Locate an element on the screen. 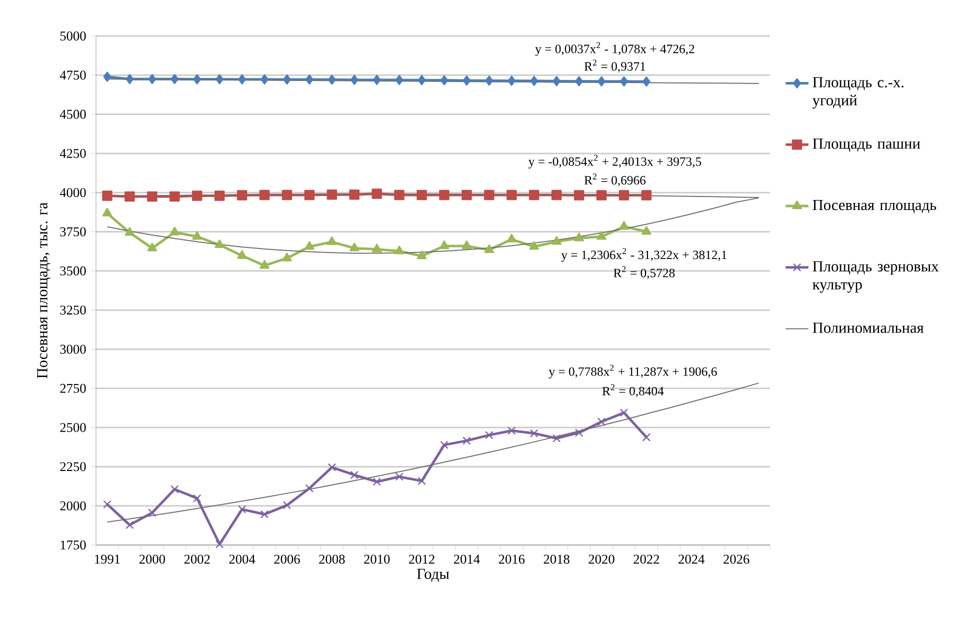  x-tick-label: 2004 is located at coordinates (242, 559).